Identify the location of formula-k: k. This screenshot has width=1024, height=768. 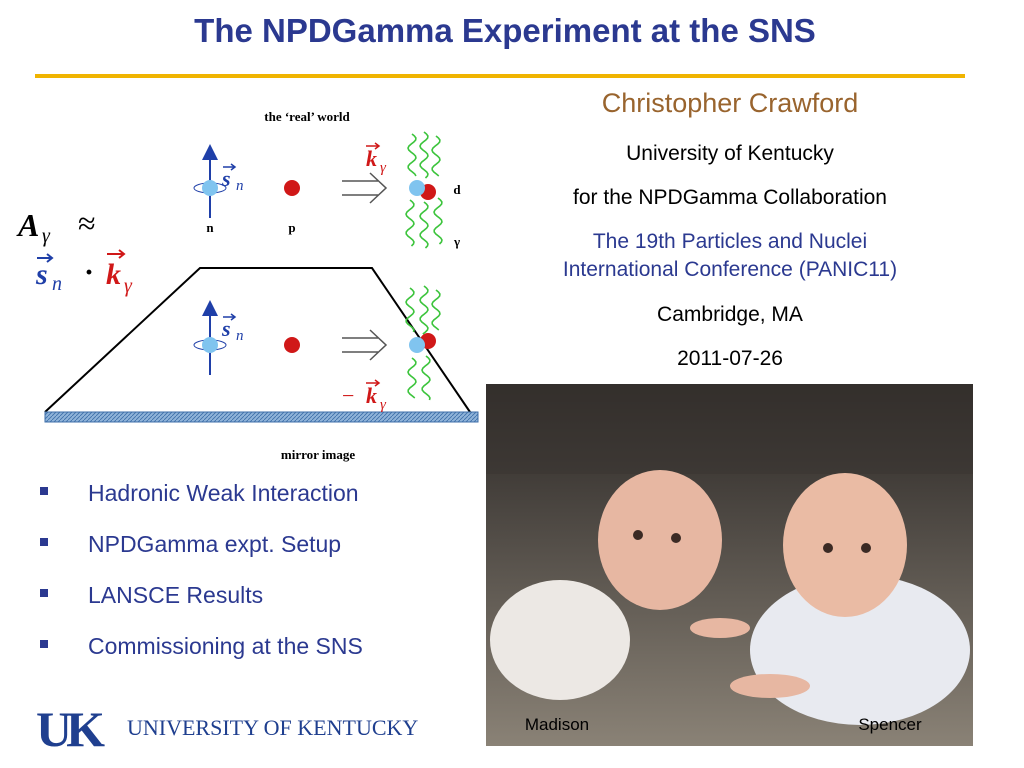
(113, 274).